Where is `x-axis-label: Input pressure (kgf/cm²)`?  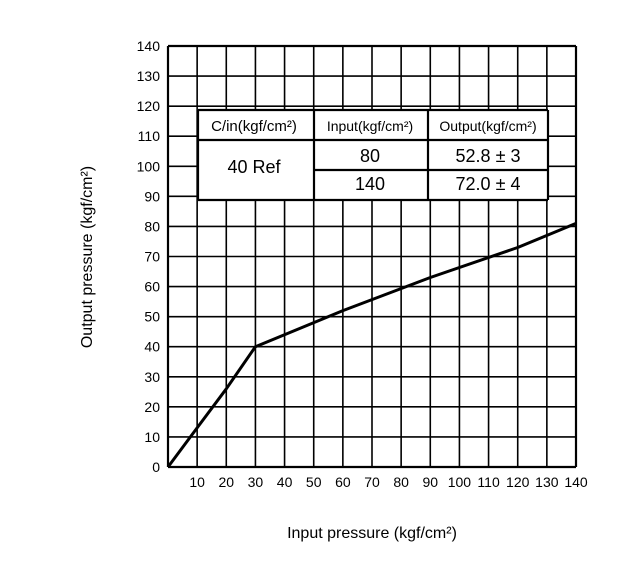
x-axis-label: Input pressure (kgf/cm²) is located at coordinates (372, 533).